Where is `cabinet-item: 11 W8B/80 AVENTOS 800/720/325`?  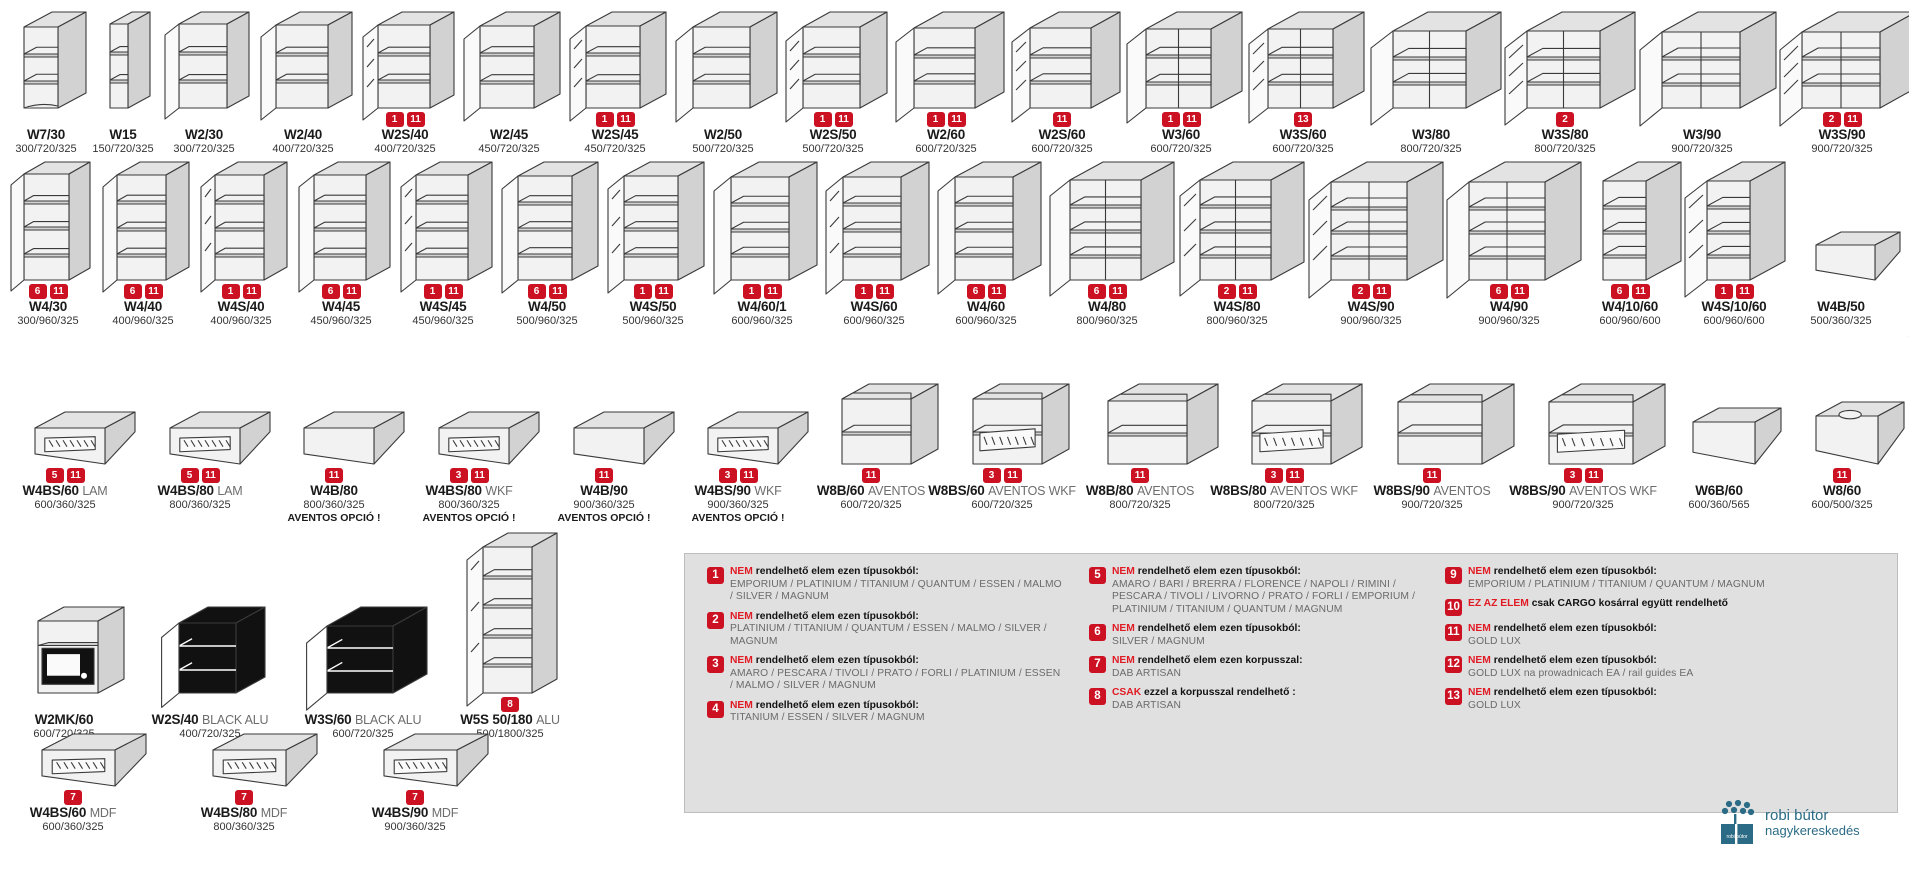 cabinet-item: 11 W8B/80 AVENTOS 800/720/325 is located at coordinates (1145, 441).